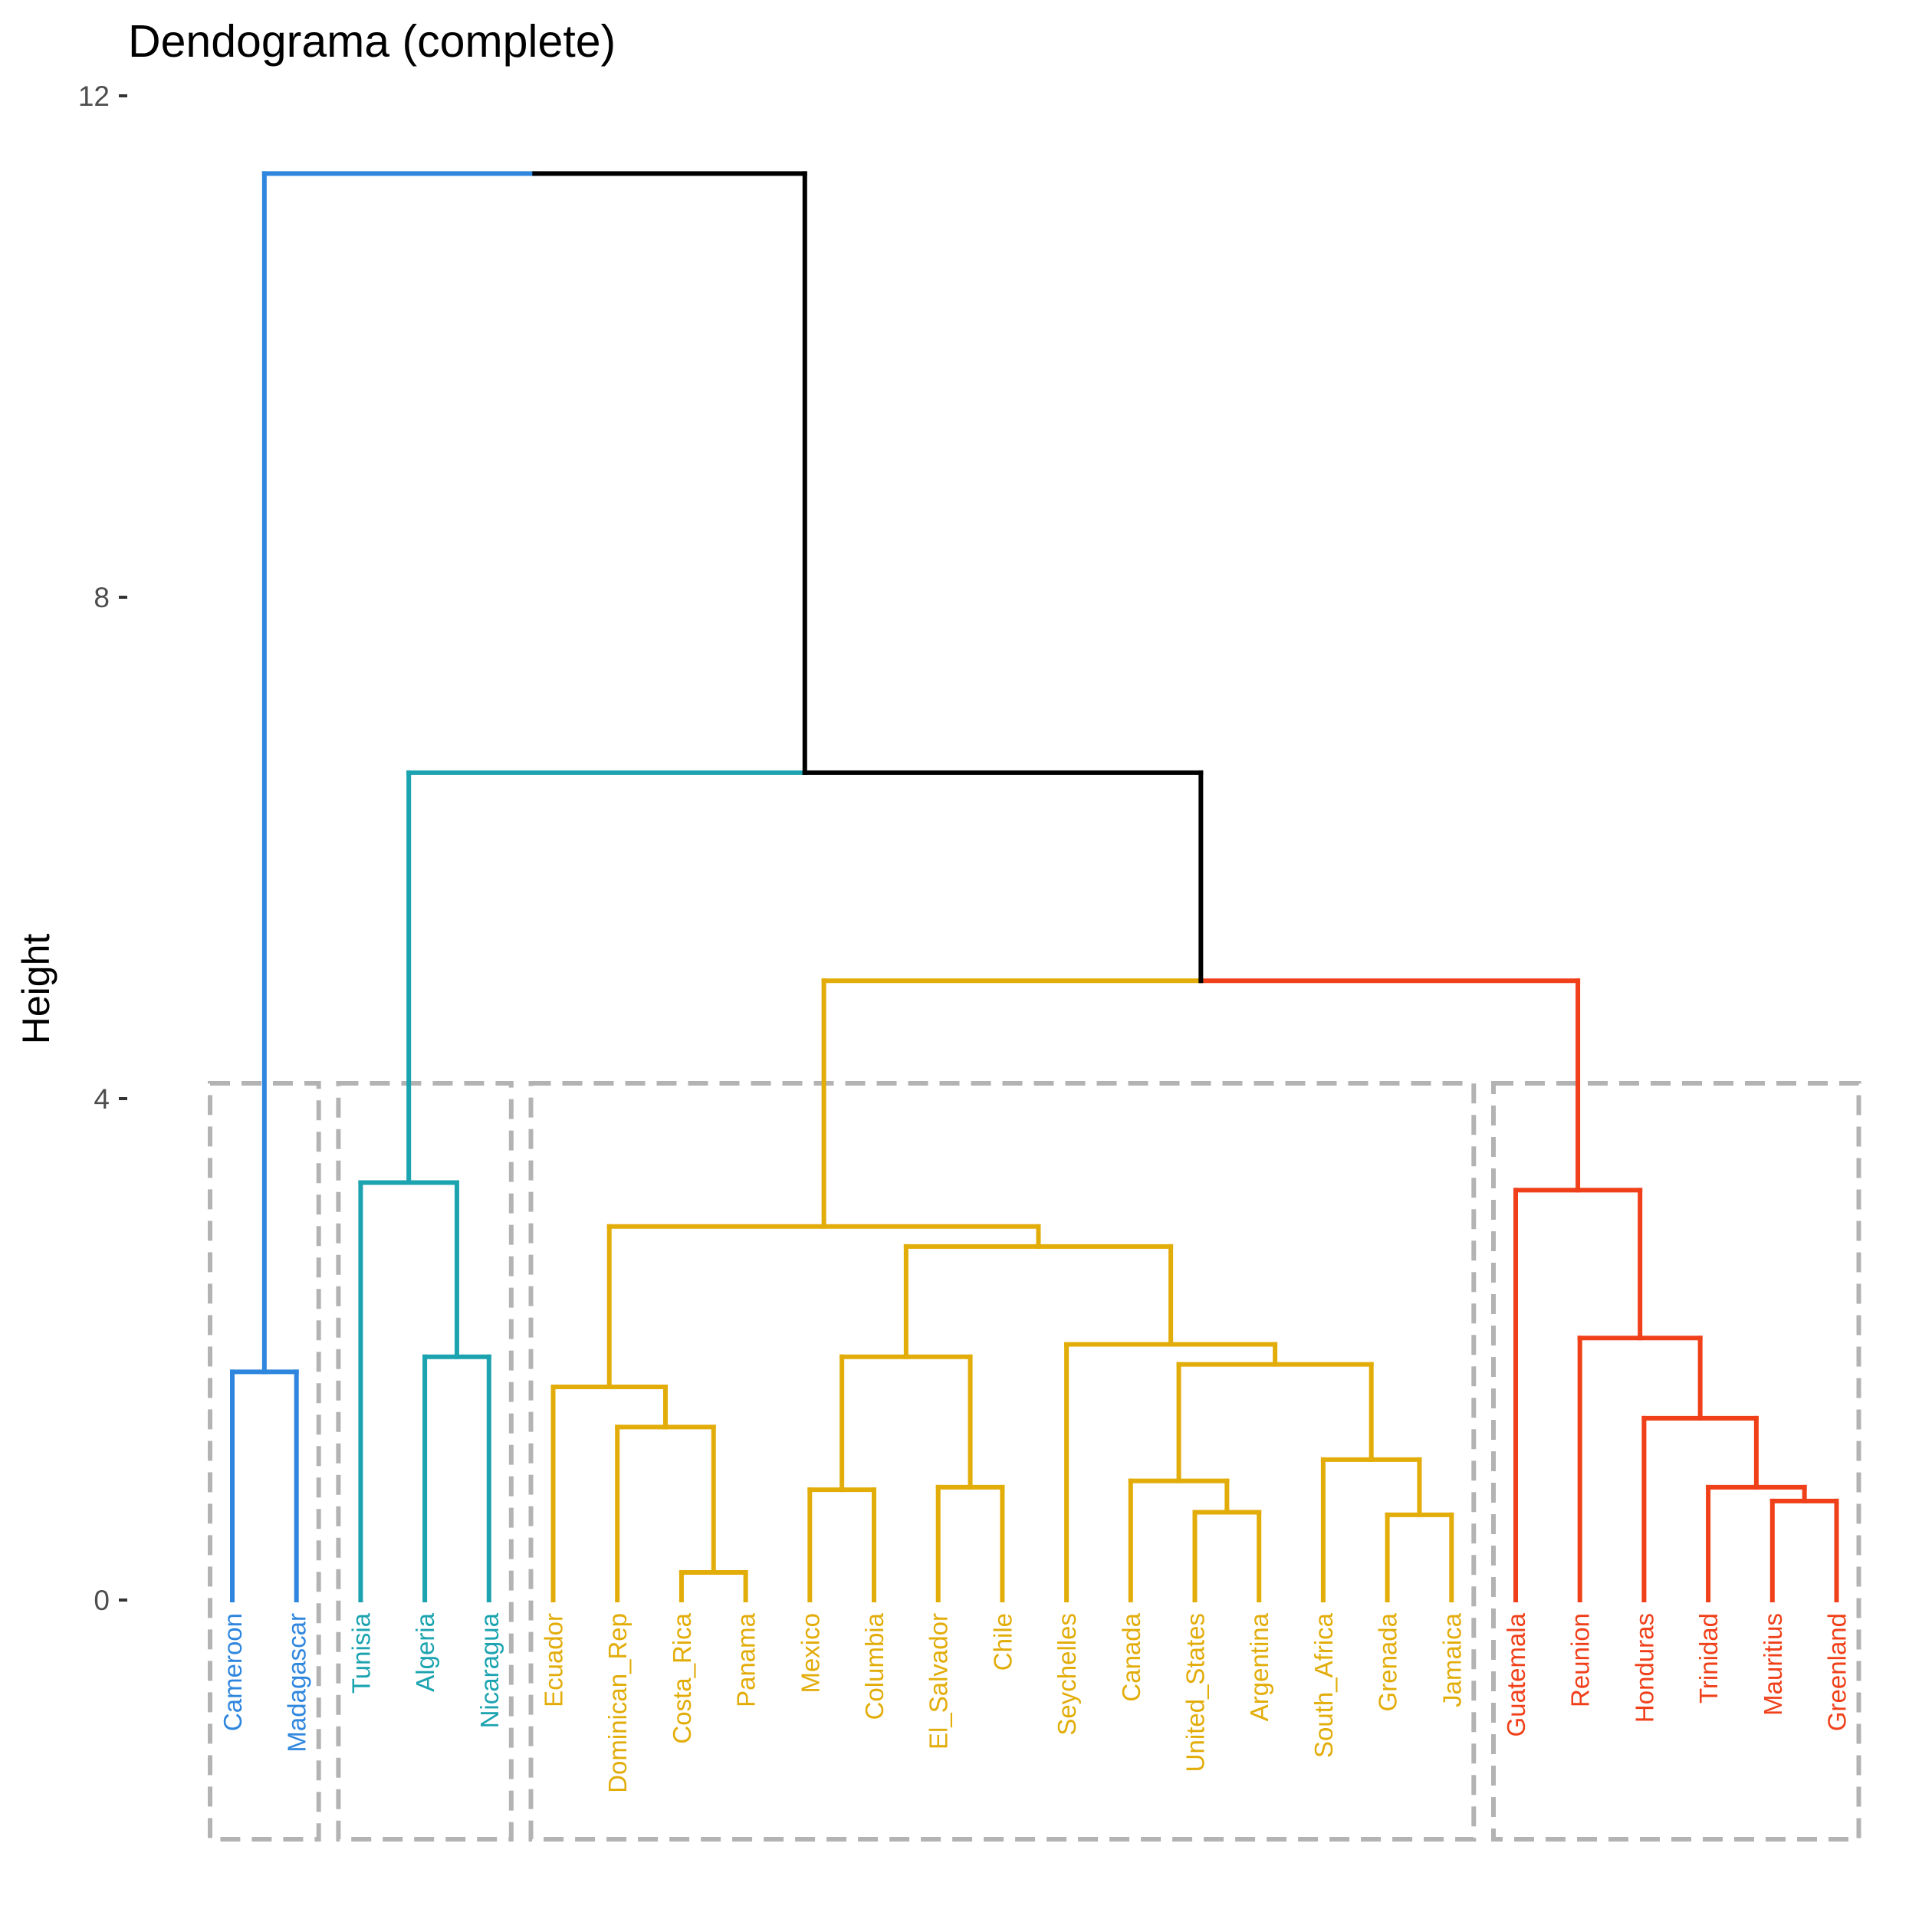 This screenshot has height=1932, width=1932. I want to click on leaf-label-united-states: United_States, so click(1195, 1693).